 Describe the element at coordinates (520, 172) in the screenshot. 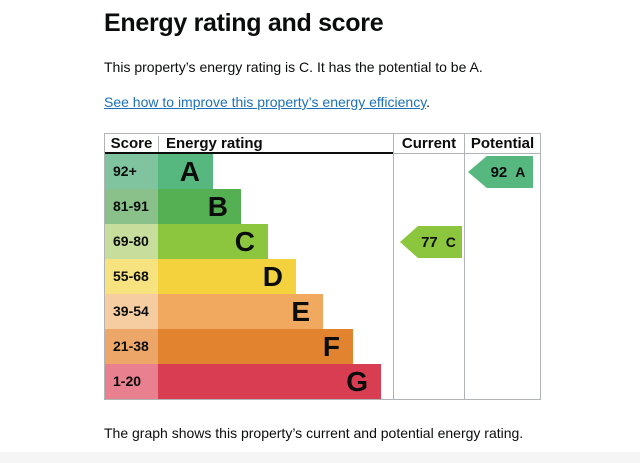

I see `potential-band-letter: A` at that location.